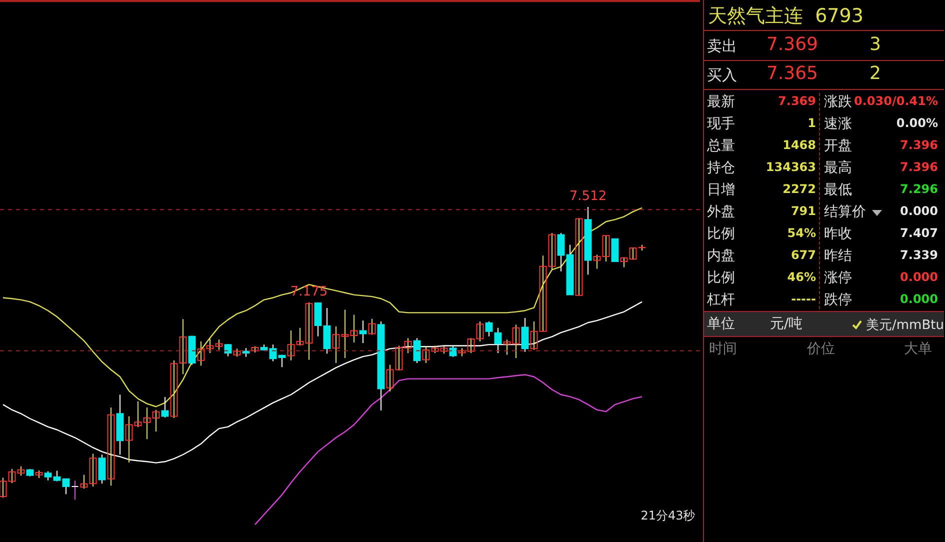 The image size is (945, 542). What do you see at coordinates (721, 102) in the screenshot?
I see `text: 最新` at bounding box center [721, 102].